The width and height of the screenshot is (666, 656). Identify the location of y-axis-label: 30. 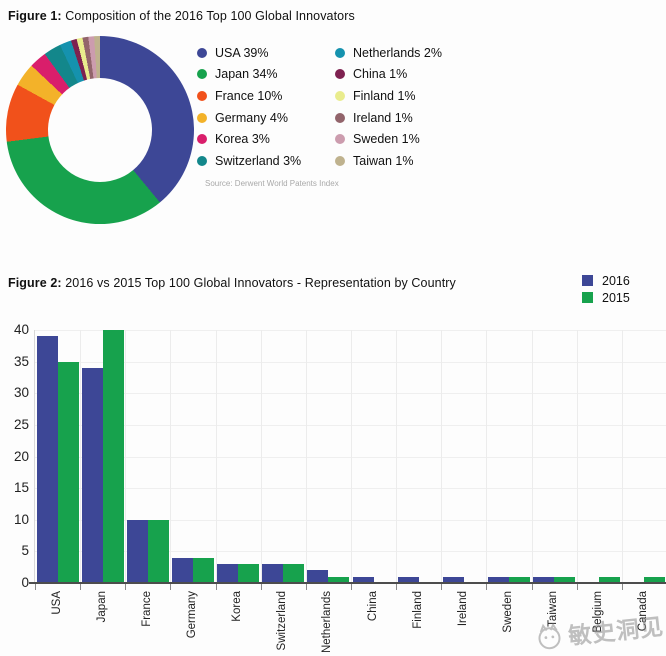
(21, 393).